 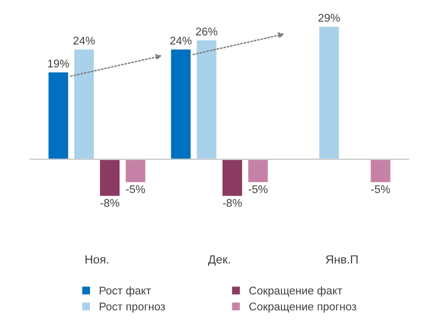 I want to click on legend-label: Сокращение факт, so click(x=295, y=291).